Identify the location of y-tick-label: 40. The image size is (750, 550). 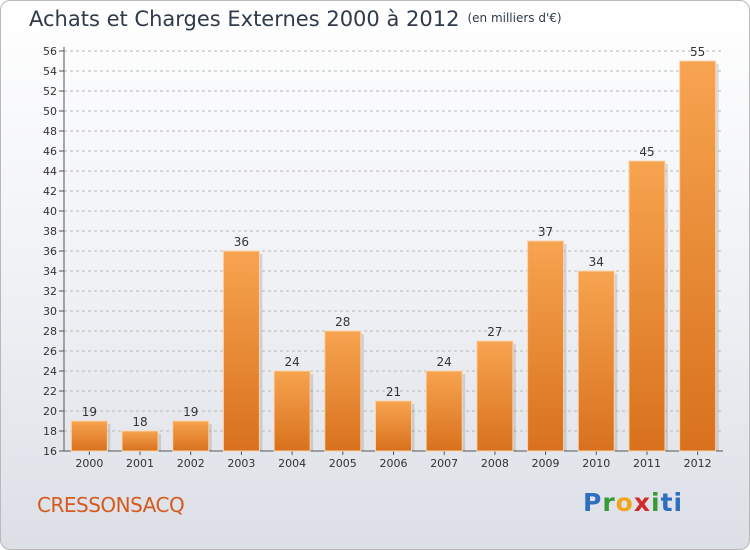
(50, 211).